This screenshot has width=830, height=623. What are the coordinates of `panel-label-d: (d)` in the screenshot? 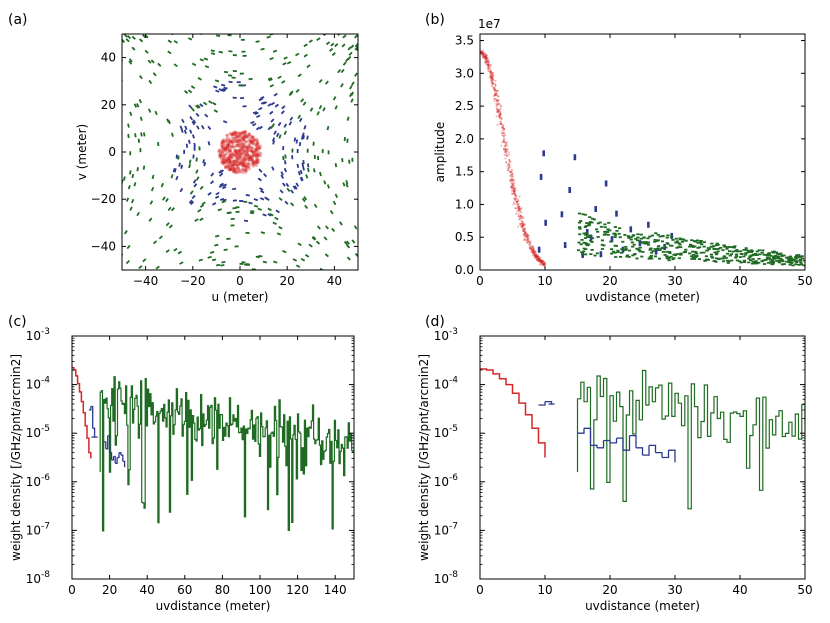 It's located at (435, 322).